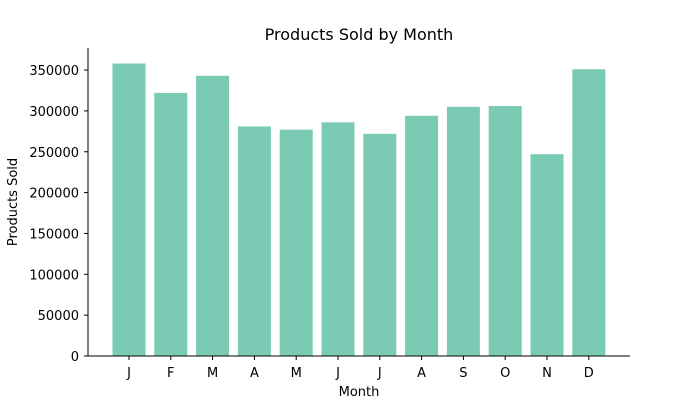 The height and width of the screenshot is (404, 700). Describe the element at coordinates (13, 202) in the screenshot. I see `y-axis-label: Products Sold` at that location.